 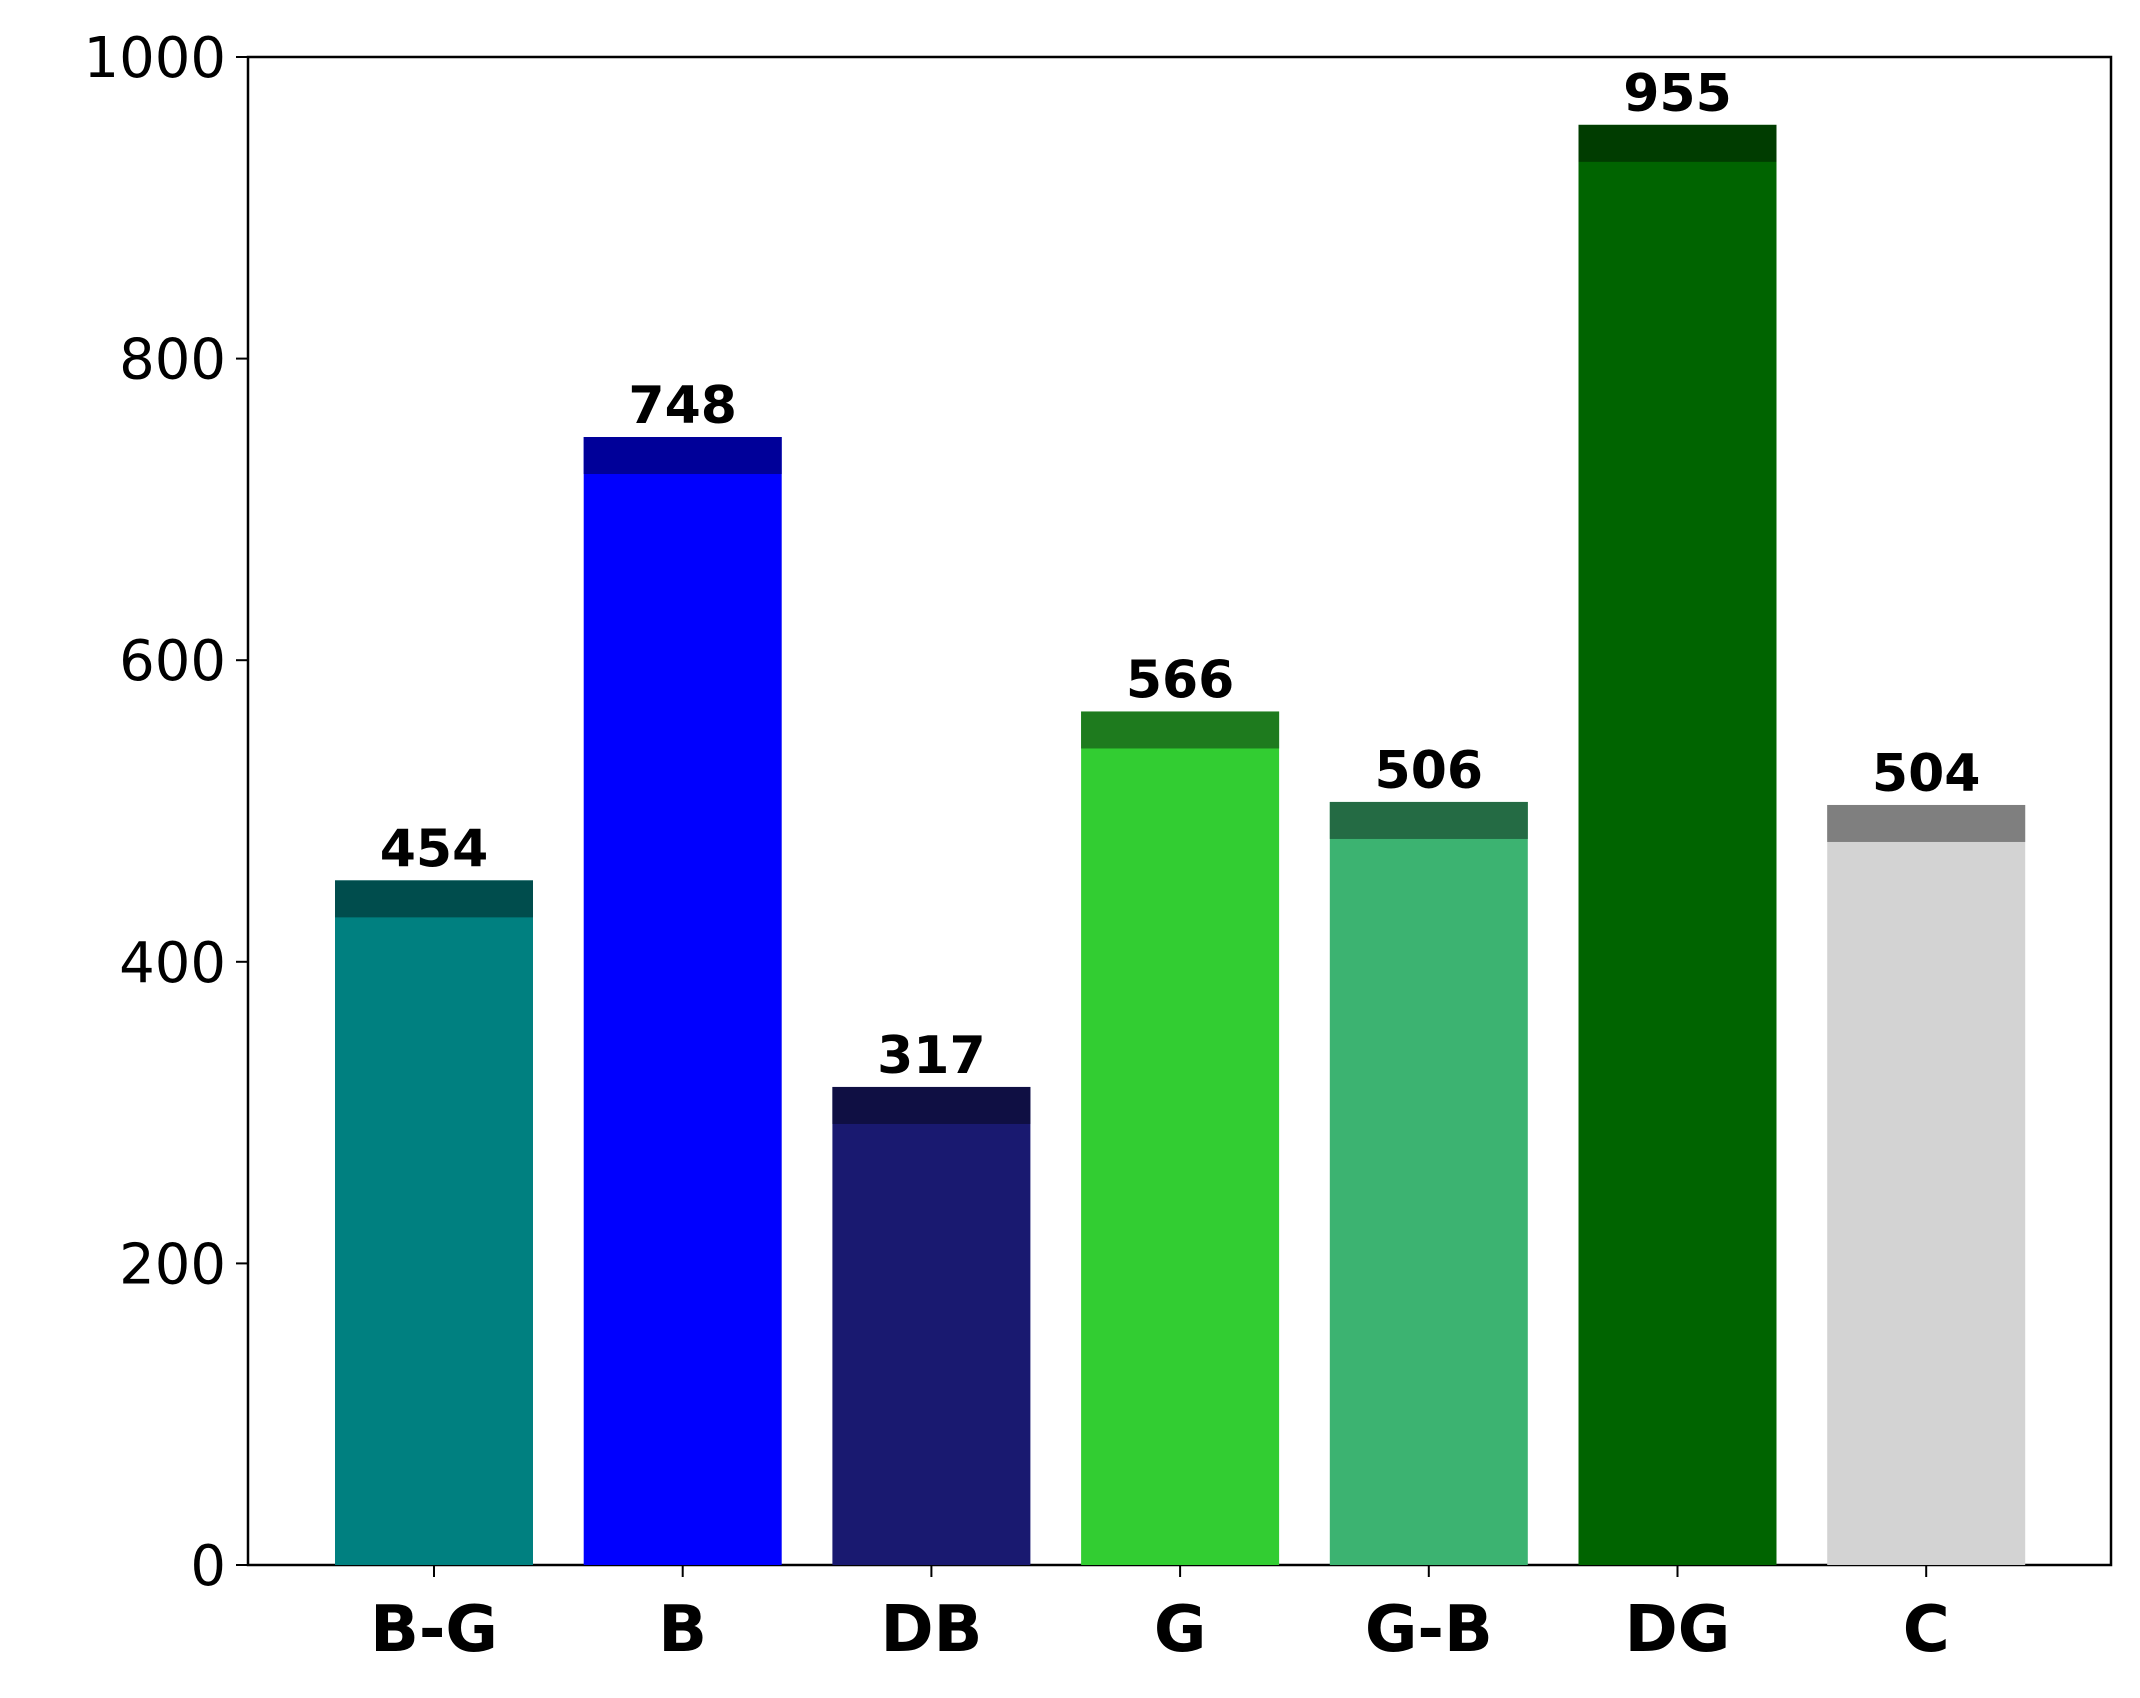 I want to click on value-label: 504, so click(x=1926, y=774).